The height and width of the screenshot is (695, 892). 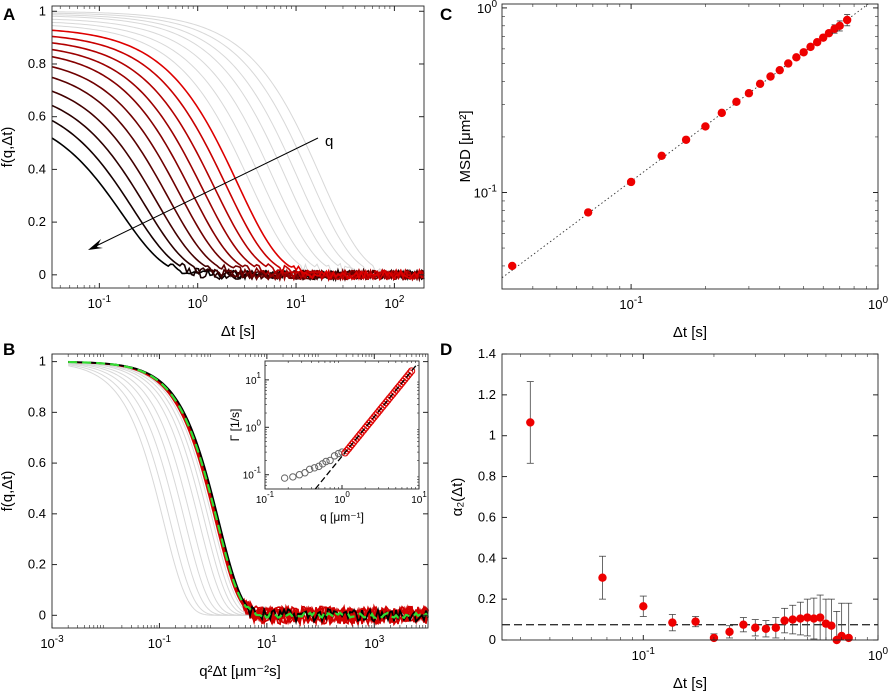 I want to click on x-tick-label: 10¹, so click(x=296, y=302).